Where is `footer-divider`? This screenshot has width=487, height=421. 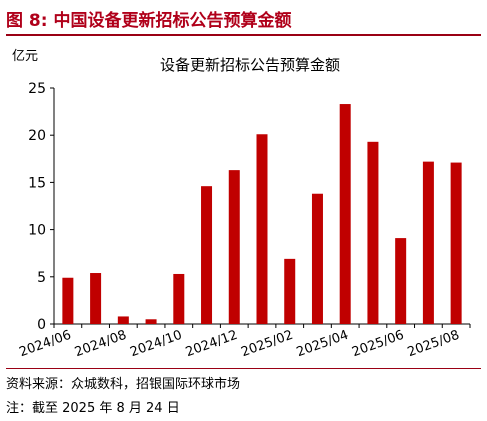 footer-divider is located at coordinates (243, 368).